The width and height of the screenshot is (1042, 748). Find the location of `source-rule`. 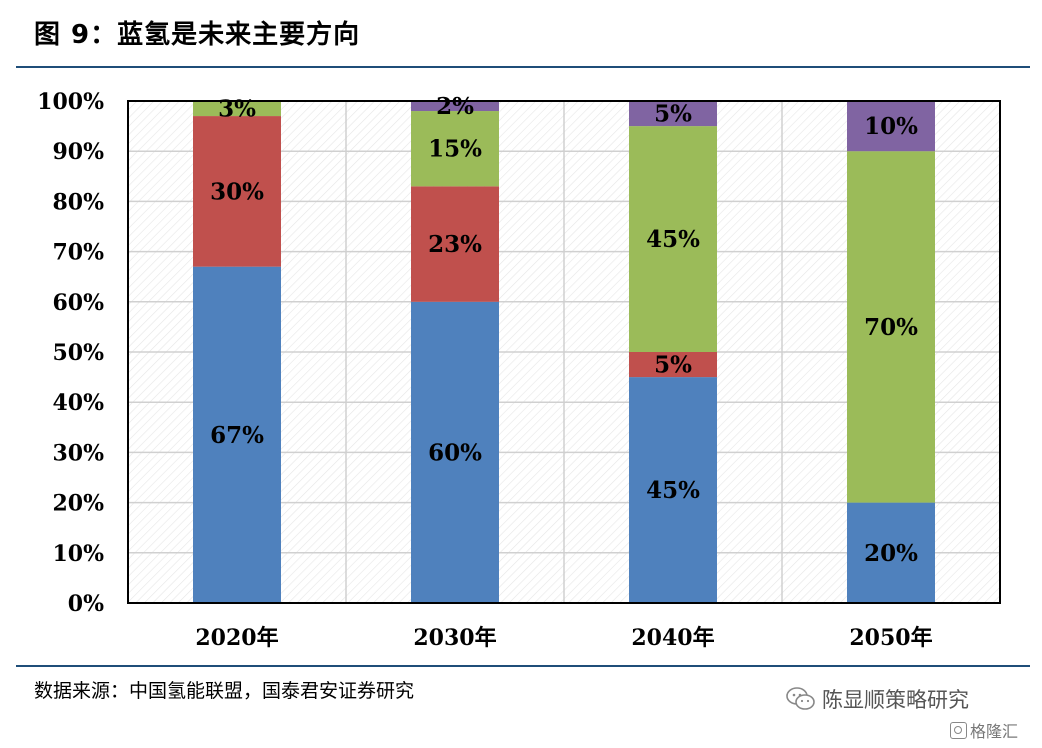

source-rule is located at coordinates (523, 666).